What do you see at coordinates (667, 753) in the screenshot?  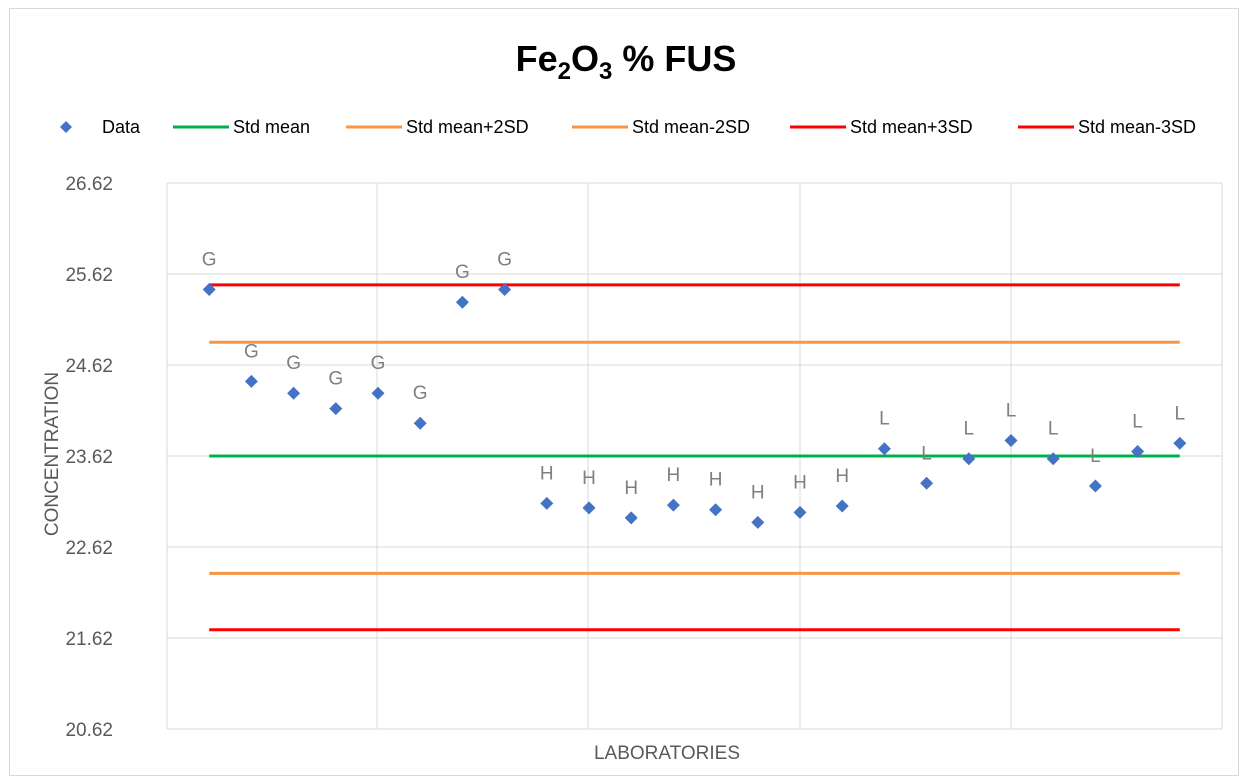 I see `x-axis-title: LABORATORIES` at bounding box center [667, 753].